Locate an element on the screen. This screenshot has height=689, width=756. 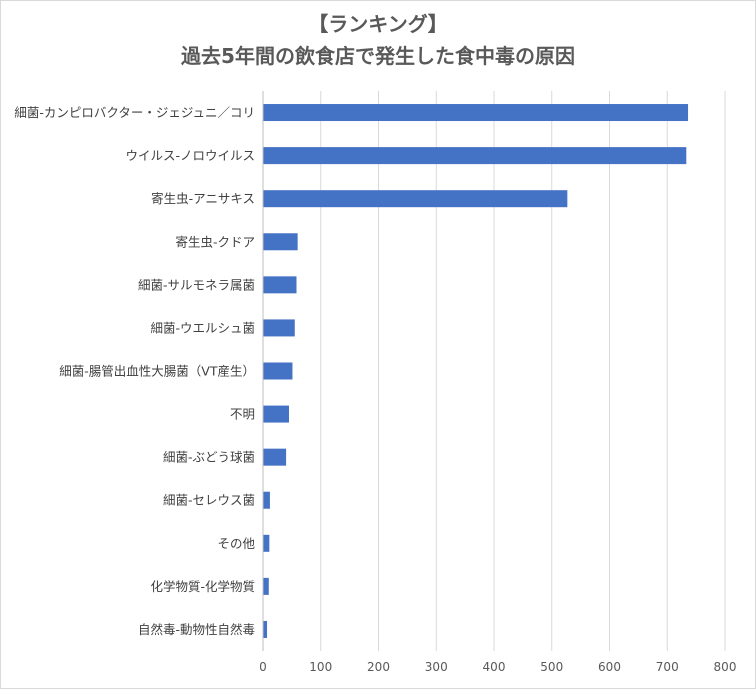
x-tick-label: 200 is located at coordinates (378, 667).